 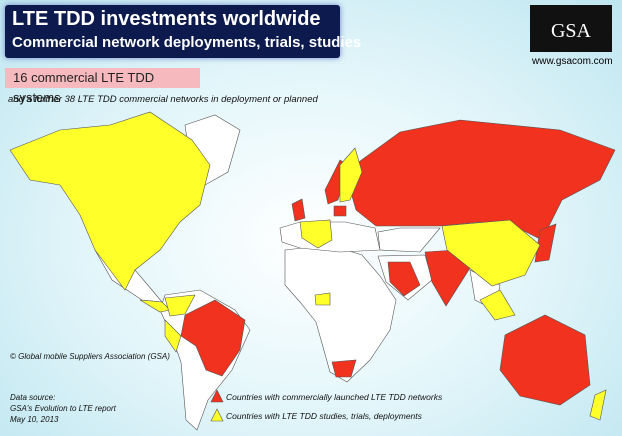 I want to click on russia, so click(x=480, y=180).